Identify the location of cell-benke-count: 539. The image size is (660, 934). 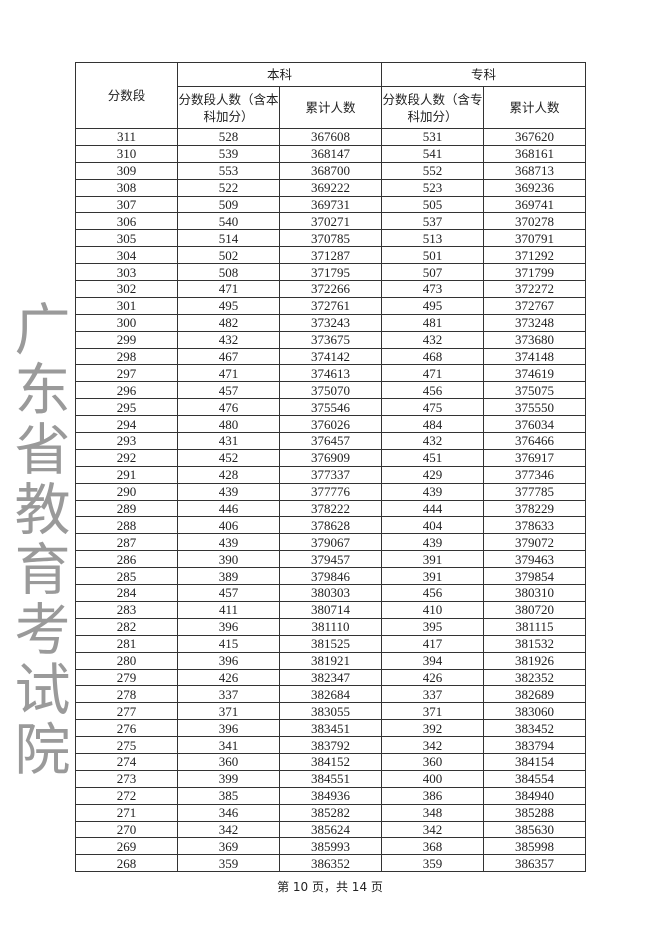
(228, 153).